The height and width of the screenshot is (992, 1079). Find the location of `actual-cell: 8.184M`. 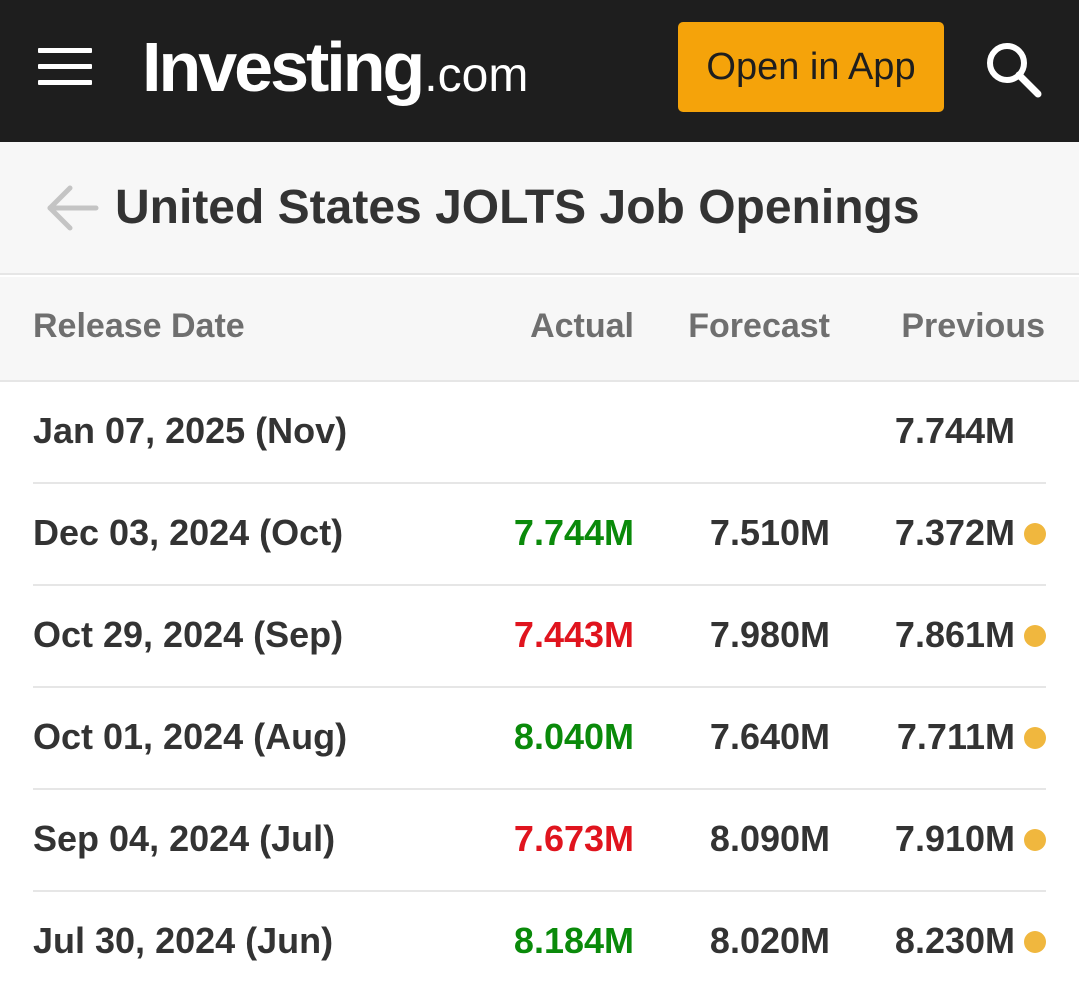

actual-cell: 8.184M is located at coordinates (573, 940).